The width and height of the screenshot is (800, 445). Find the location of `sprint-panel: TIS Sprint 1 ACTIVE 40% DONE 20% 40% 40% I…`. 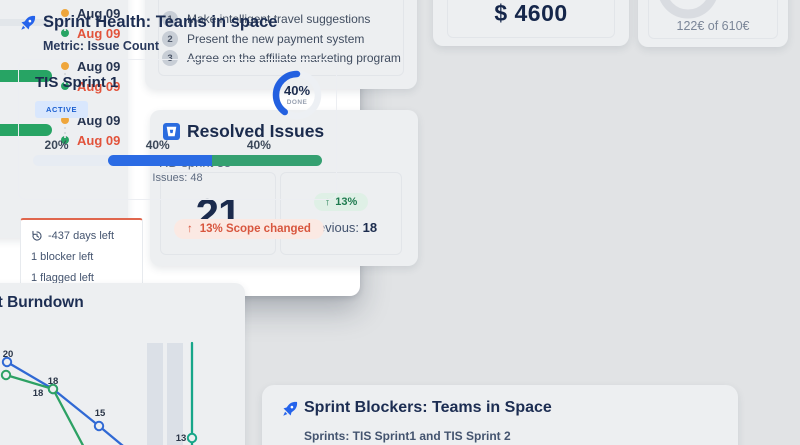

sprint-panel: TIS Sprint 1 ACTIVE 40% DONE 20% 40% 40% I… is located at coordinates (177, 129).